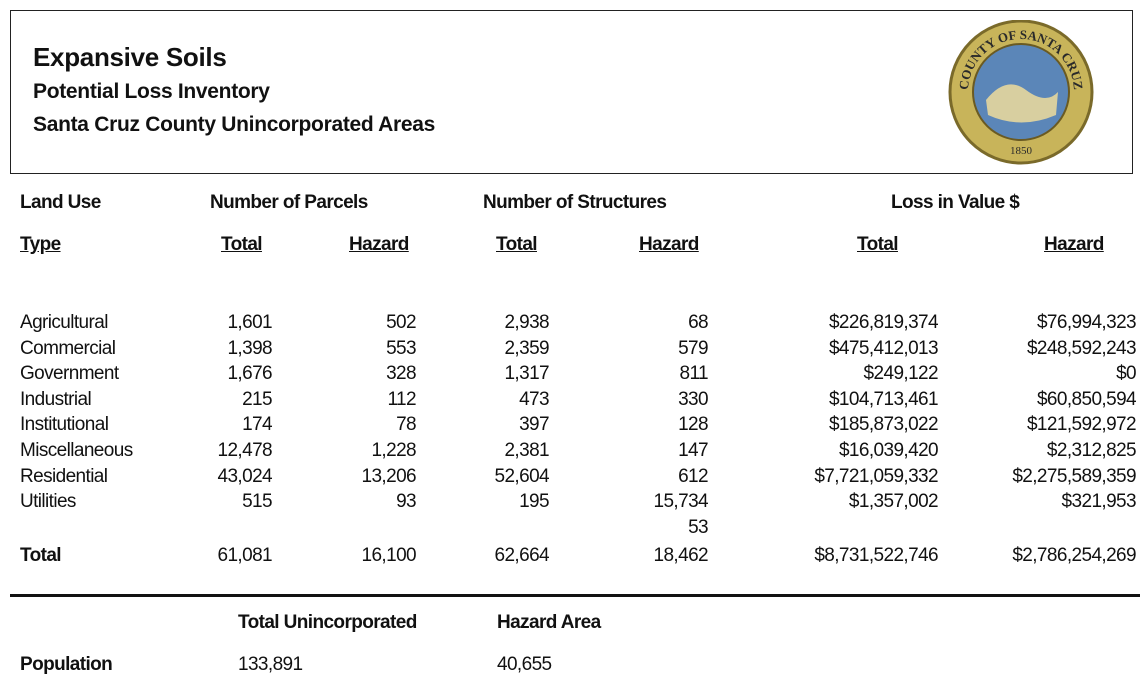  I want to click on row-cell: 215, so click(257, 399).